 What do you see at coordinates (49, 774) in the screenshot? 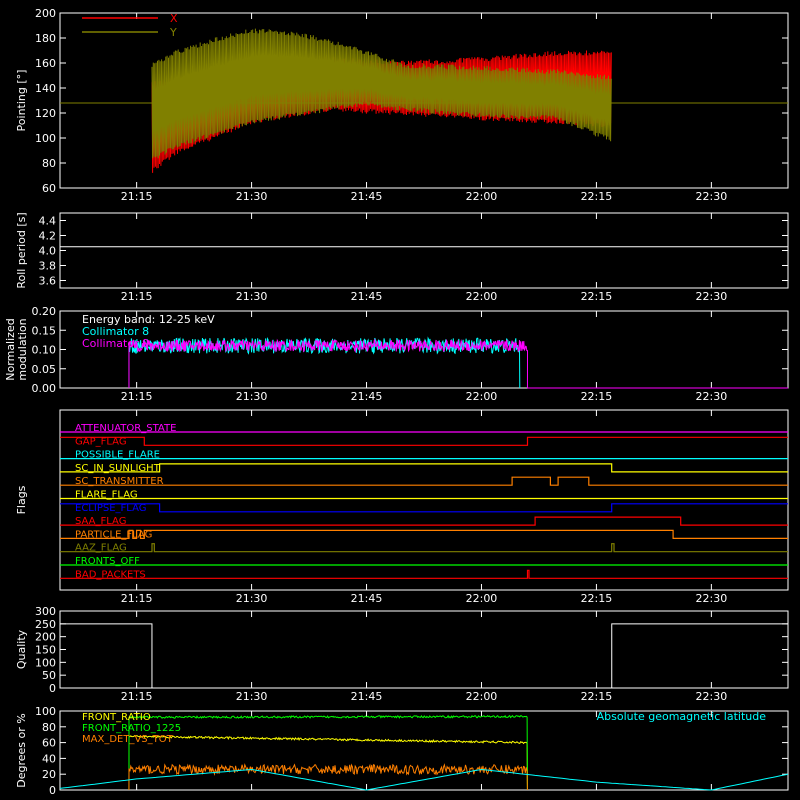
I see `y-tick-label: 20` at bounding box center [49, 774].